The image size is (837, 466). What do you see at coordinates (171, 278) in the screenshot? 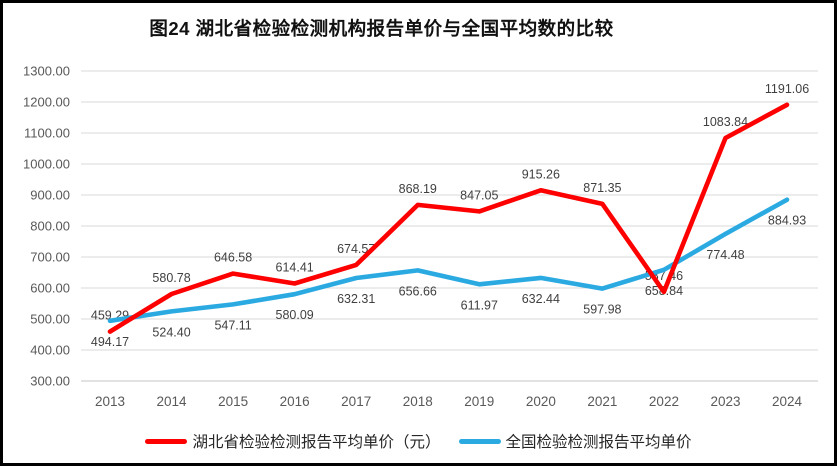
I see `data-label-hubei: 580.78` at bounding box center [171, 278].